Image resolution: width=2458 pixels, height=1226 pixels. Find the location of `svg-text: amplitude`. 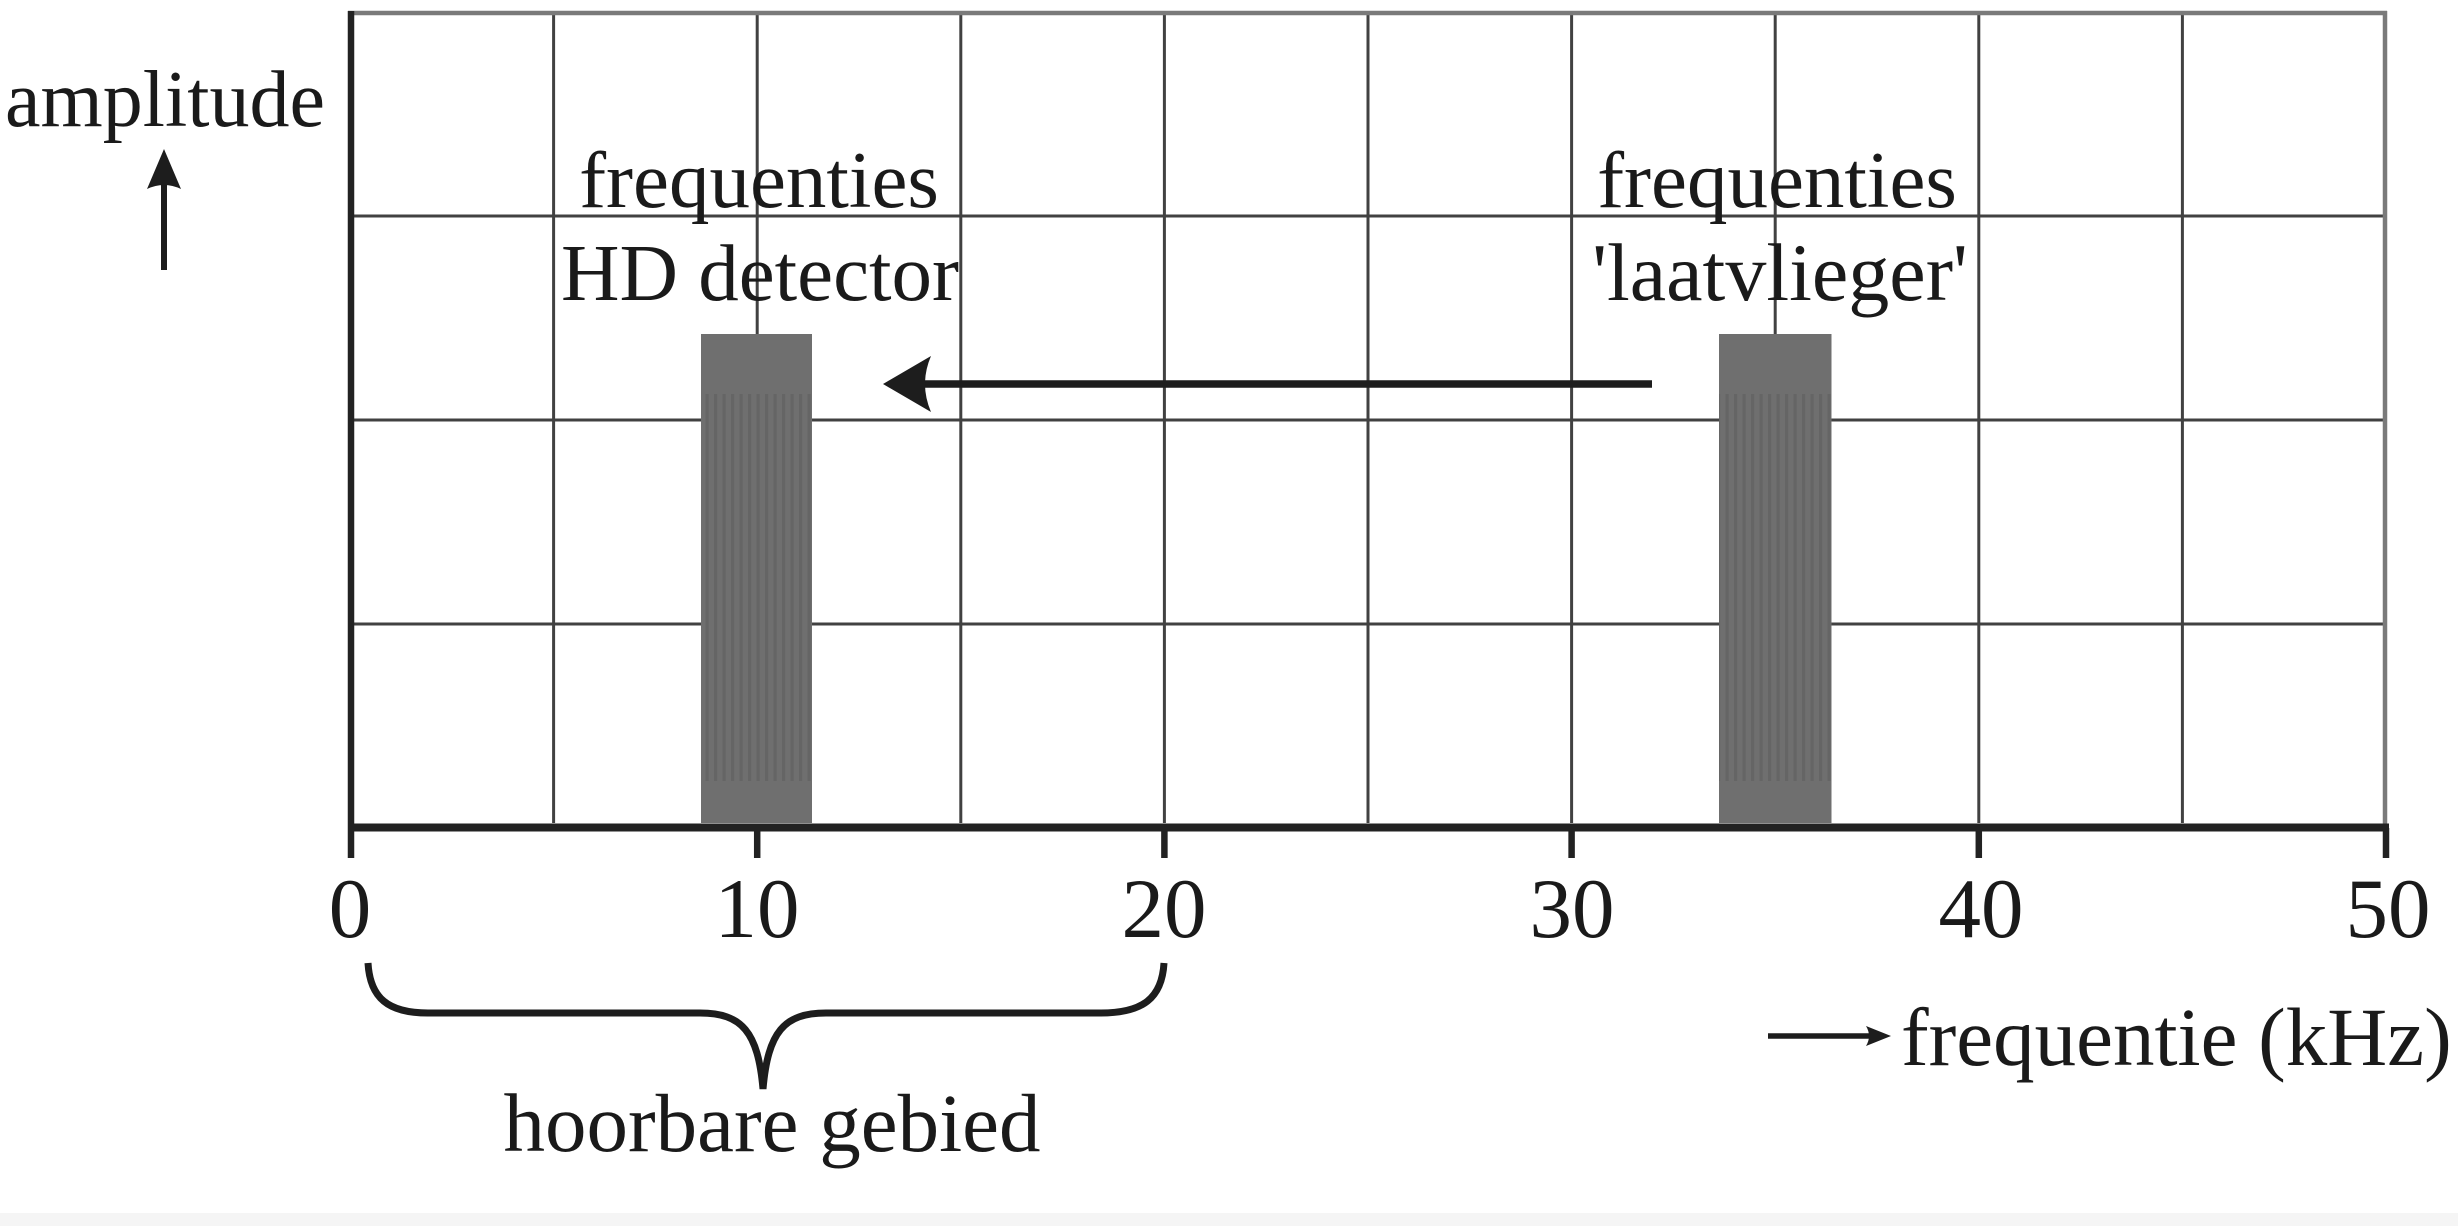

svg-text: amplitude is located at coordinates (165, 100).